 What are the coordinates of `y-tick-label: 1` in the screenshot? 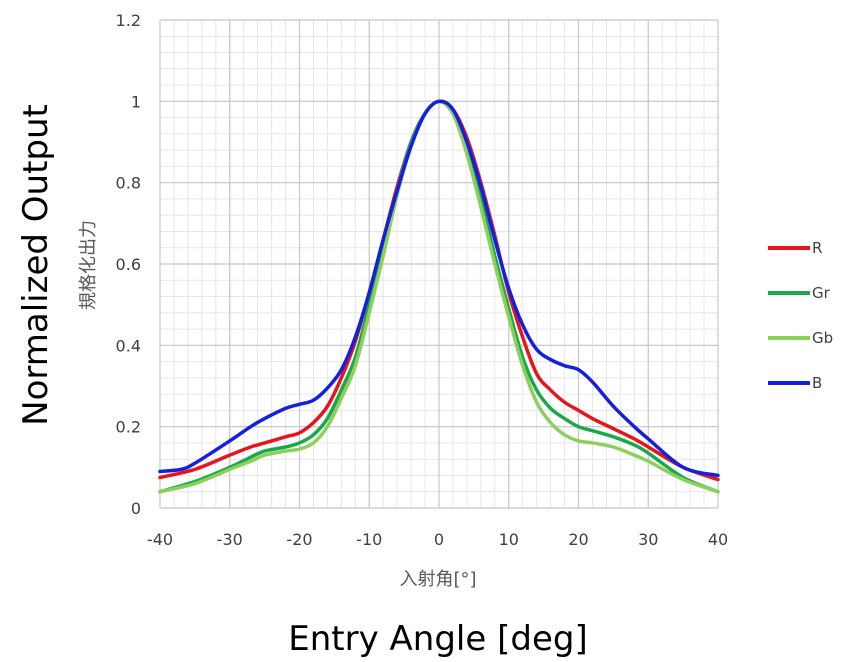 It's located at (136, 101).